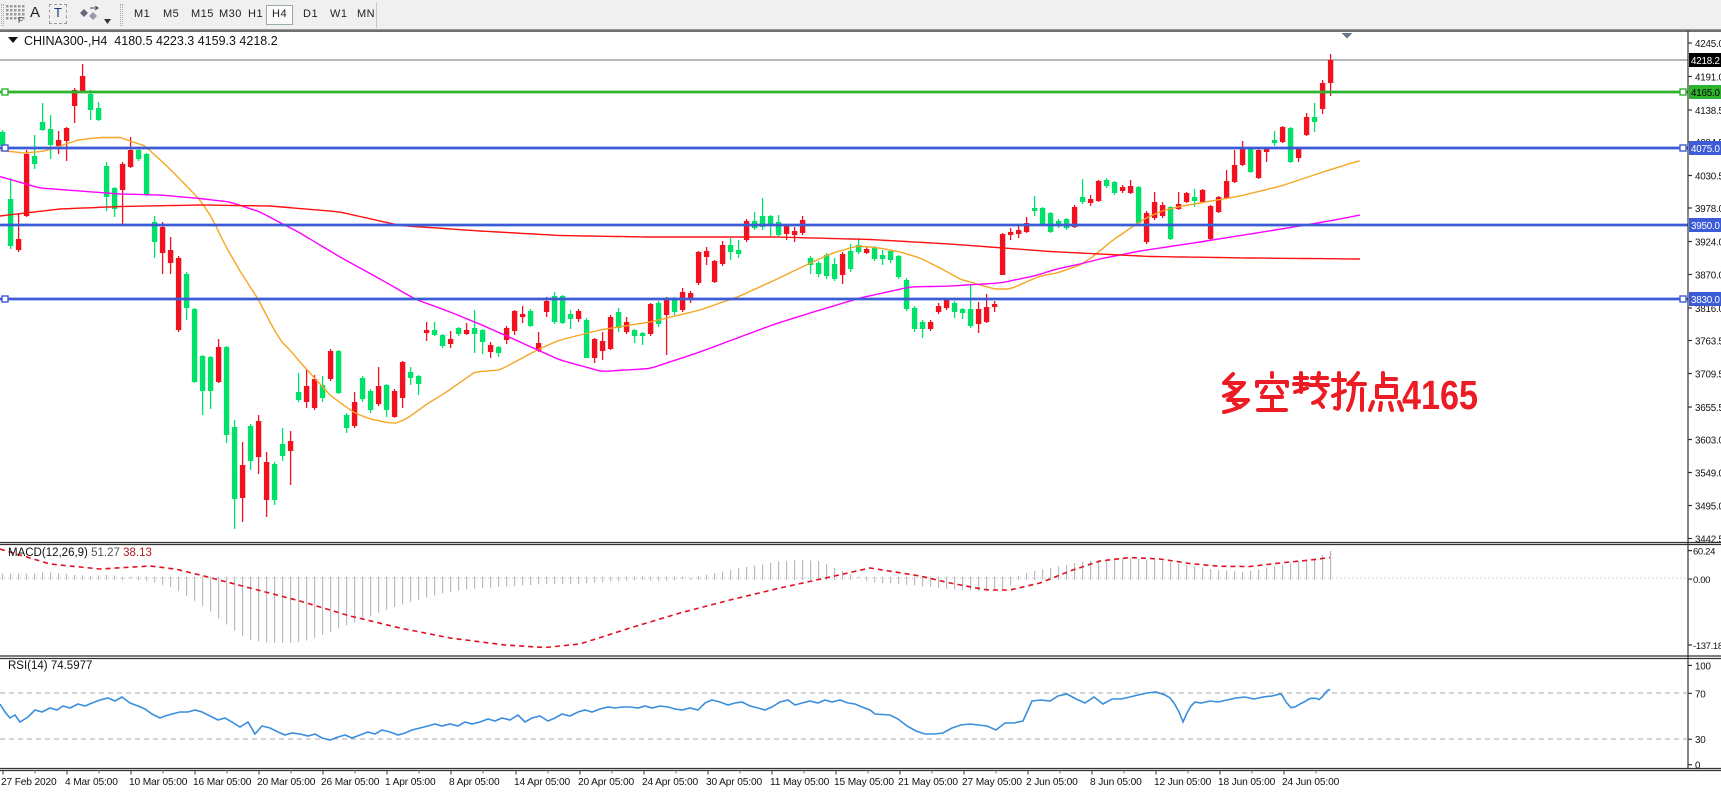 The width and height of the screenshot is (1721, 798). What do you see at coordinates (1708, 243) in the screenshot?
I see `svg-text: 3924.0` at bounding box center [1708, 243].